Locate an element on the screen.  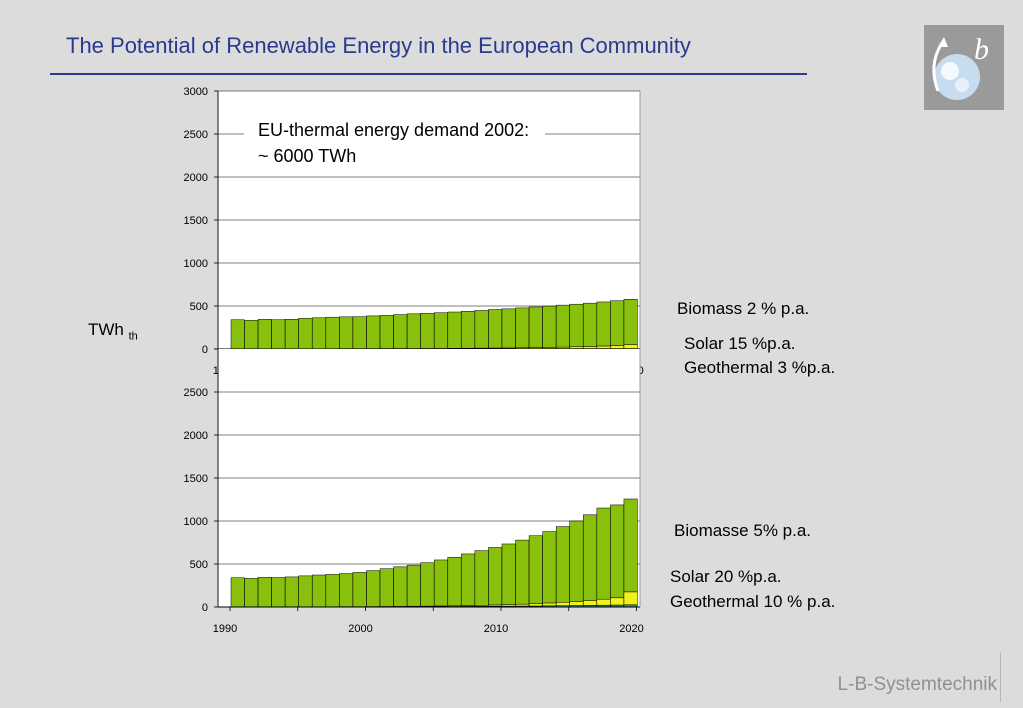
y-axis-unit: TWh is located at coordinates (106, 329).